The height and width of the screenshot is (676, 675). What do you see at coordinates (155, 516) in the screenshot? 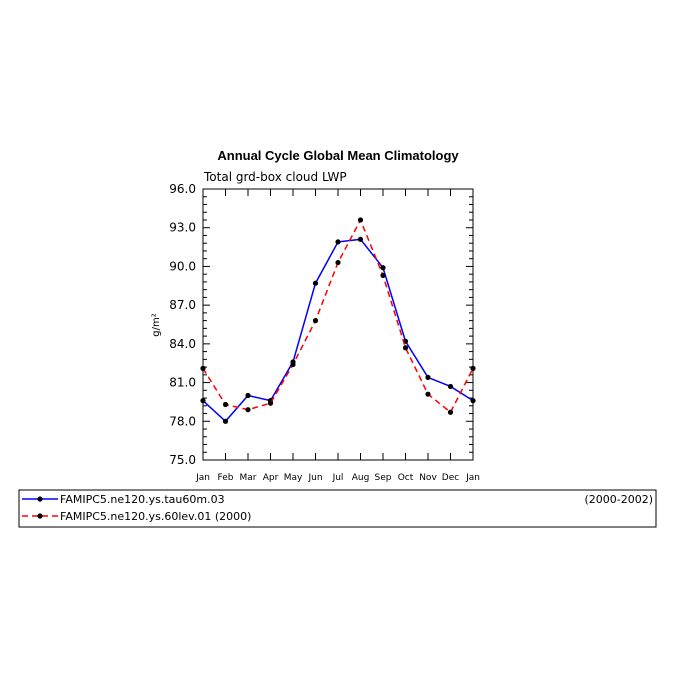
I see `legend-label-2: FAMIPC5.ne120.ys.60lev.01 (2000)` at bounding box center [155, 516].